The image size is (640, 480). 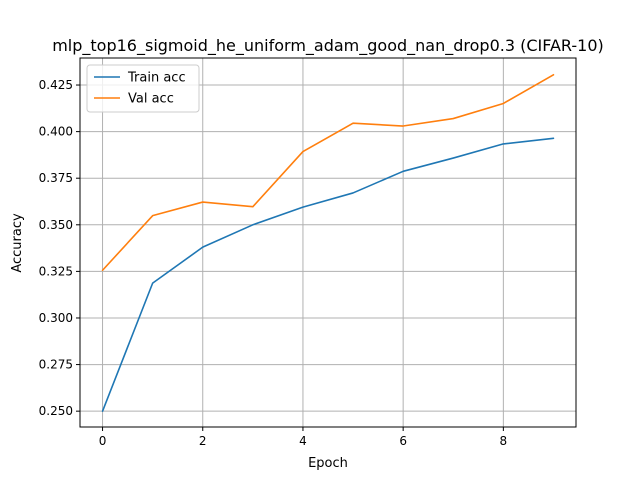 I want to click on y-tick-label: 0.275, so click(x=56, y=365).